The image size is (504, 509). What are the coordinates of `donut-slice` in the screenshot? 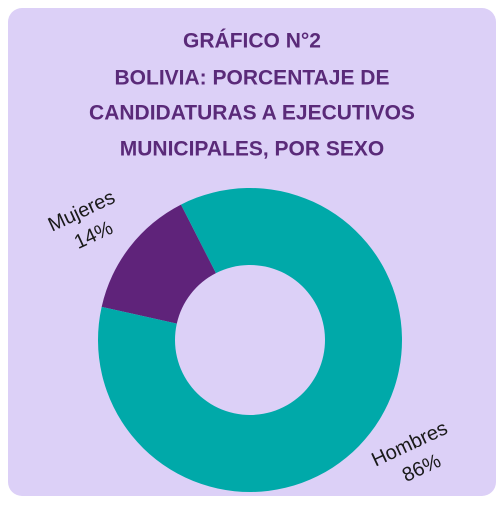 It's located at (158, 264).